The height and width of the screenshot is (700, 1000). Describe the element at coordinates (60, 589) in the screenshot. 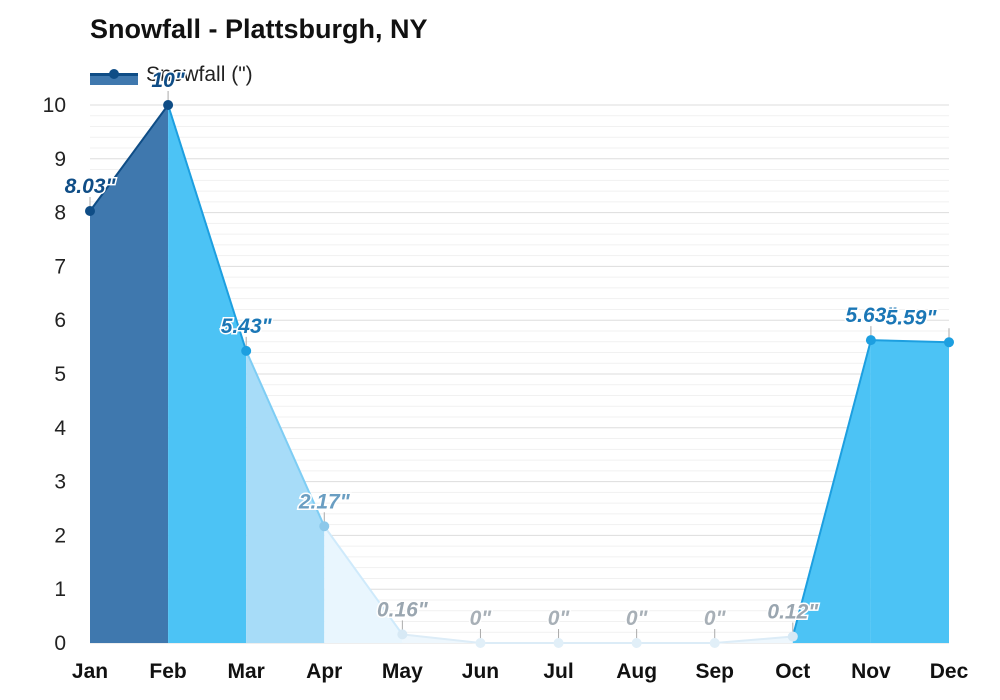

I see `y-tick-label: 1` at that location.